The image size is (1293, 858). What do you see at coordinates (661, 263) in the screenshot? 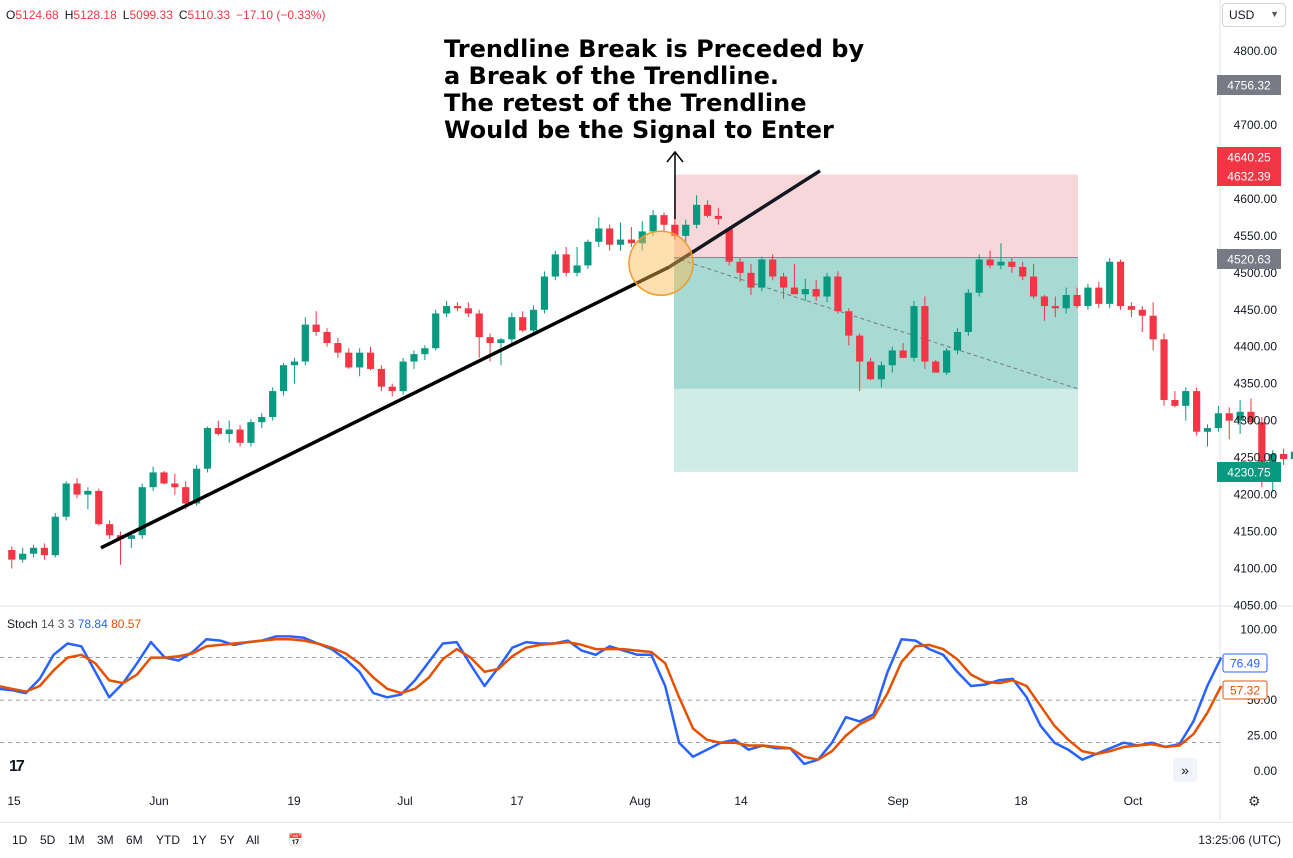
I see `break-highlight-circle` at bounding box center [661, 263].